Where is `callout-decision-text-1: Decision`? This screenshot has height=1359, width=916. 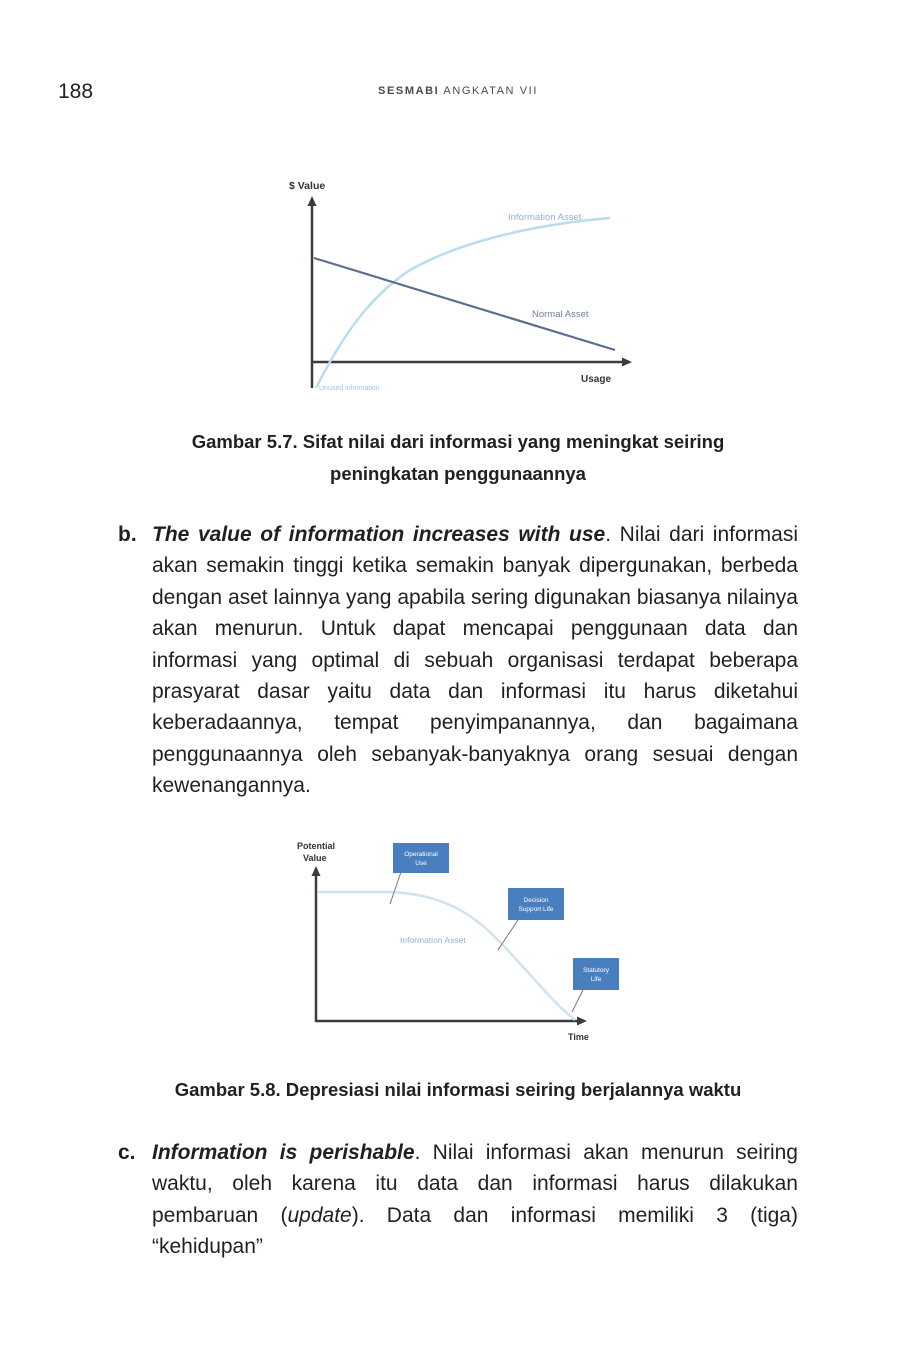
callout-decision-text-1: Decision is located at coordinates (536, 900).